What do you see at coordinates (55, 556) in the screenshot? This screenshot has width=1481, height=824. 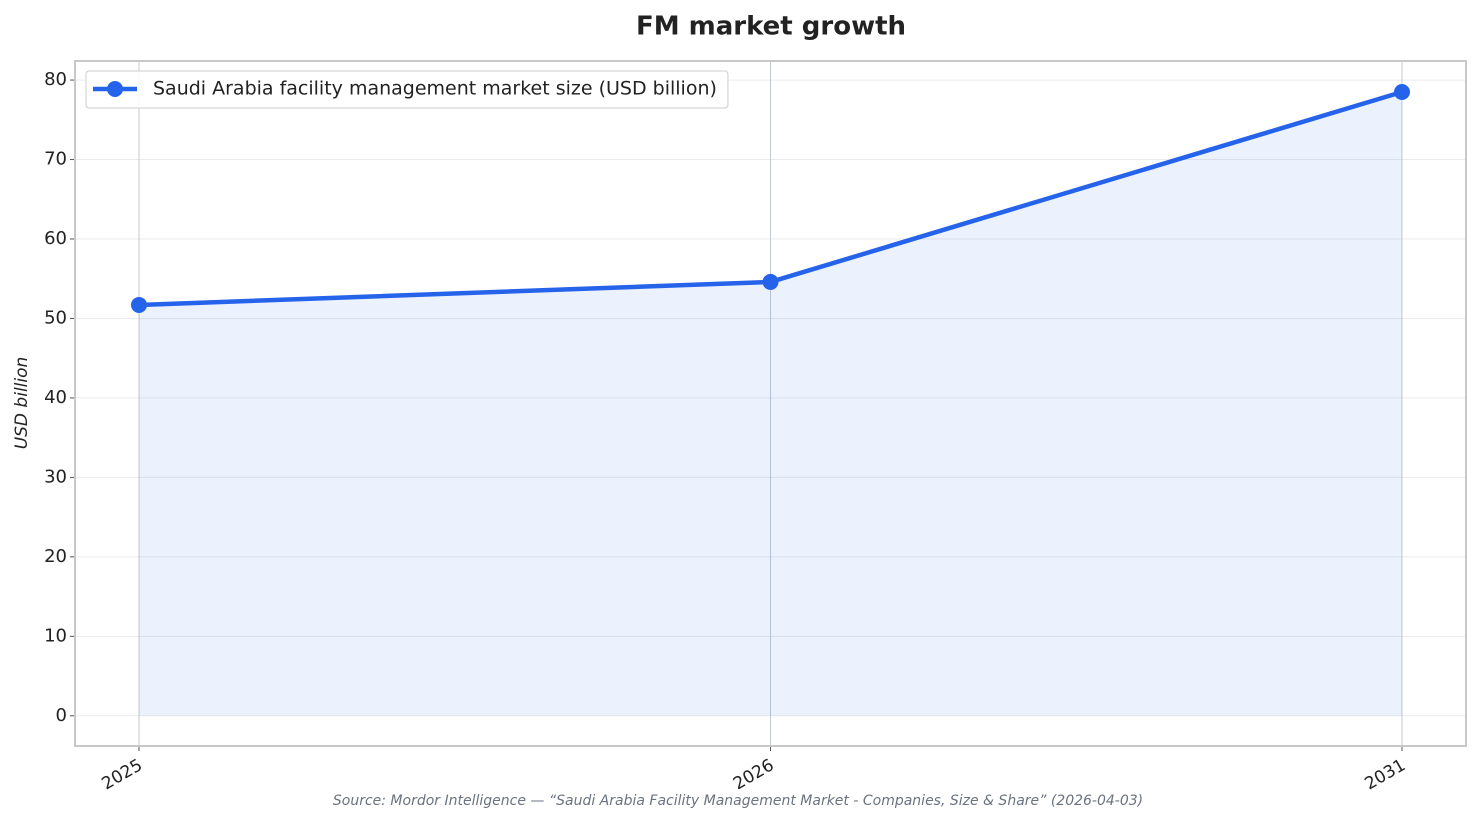 I see `y-tick-label: 20` at bounding box center [55, 556].